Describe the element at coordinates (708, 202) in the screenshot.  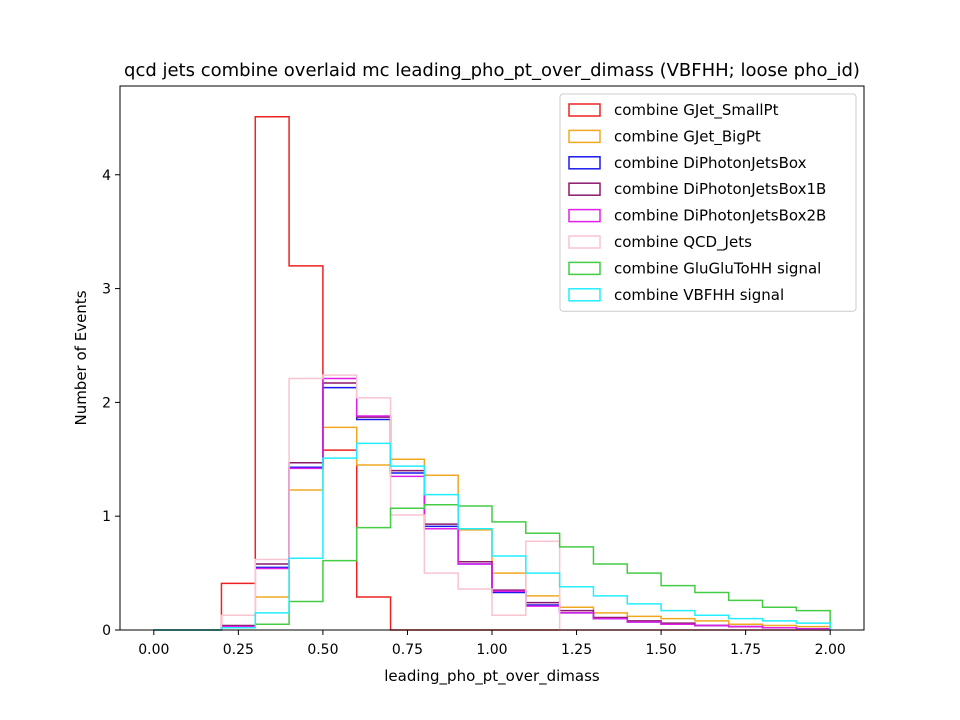
I see `legend-box` at that location.